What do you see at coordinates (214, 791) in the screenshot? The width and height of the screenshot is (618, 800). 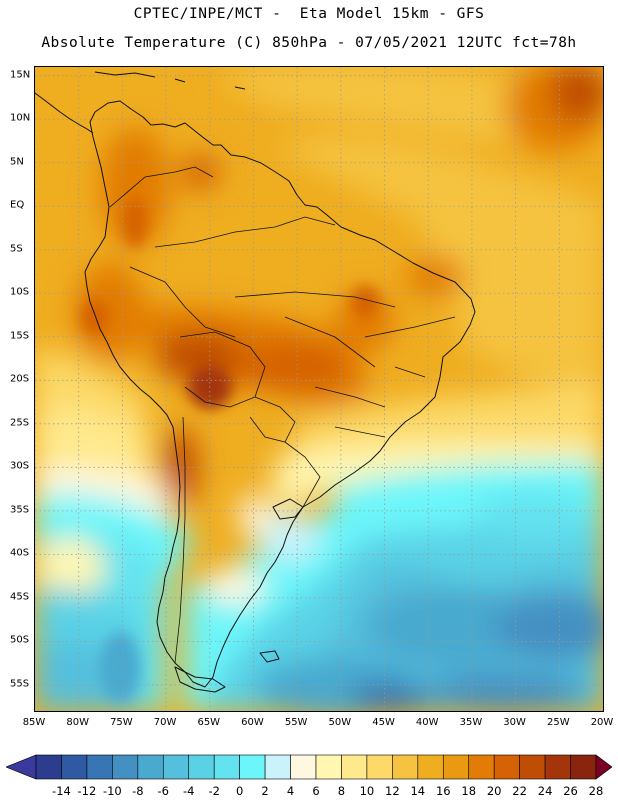 I see `colorbar-label: -2` at bounding box center [214, 791].